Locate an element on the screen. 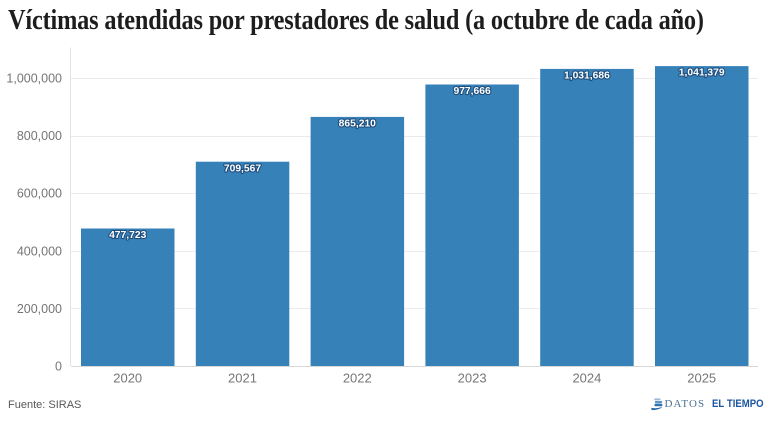 Image resolution: width=768 pixels, height=422 pixels. svg-text: 0 is located at coordinates (58, 367).